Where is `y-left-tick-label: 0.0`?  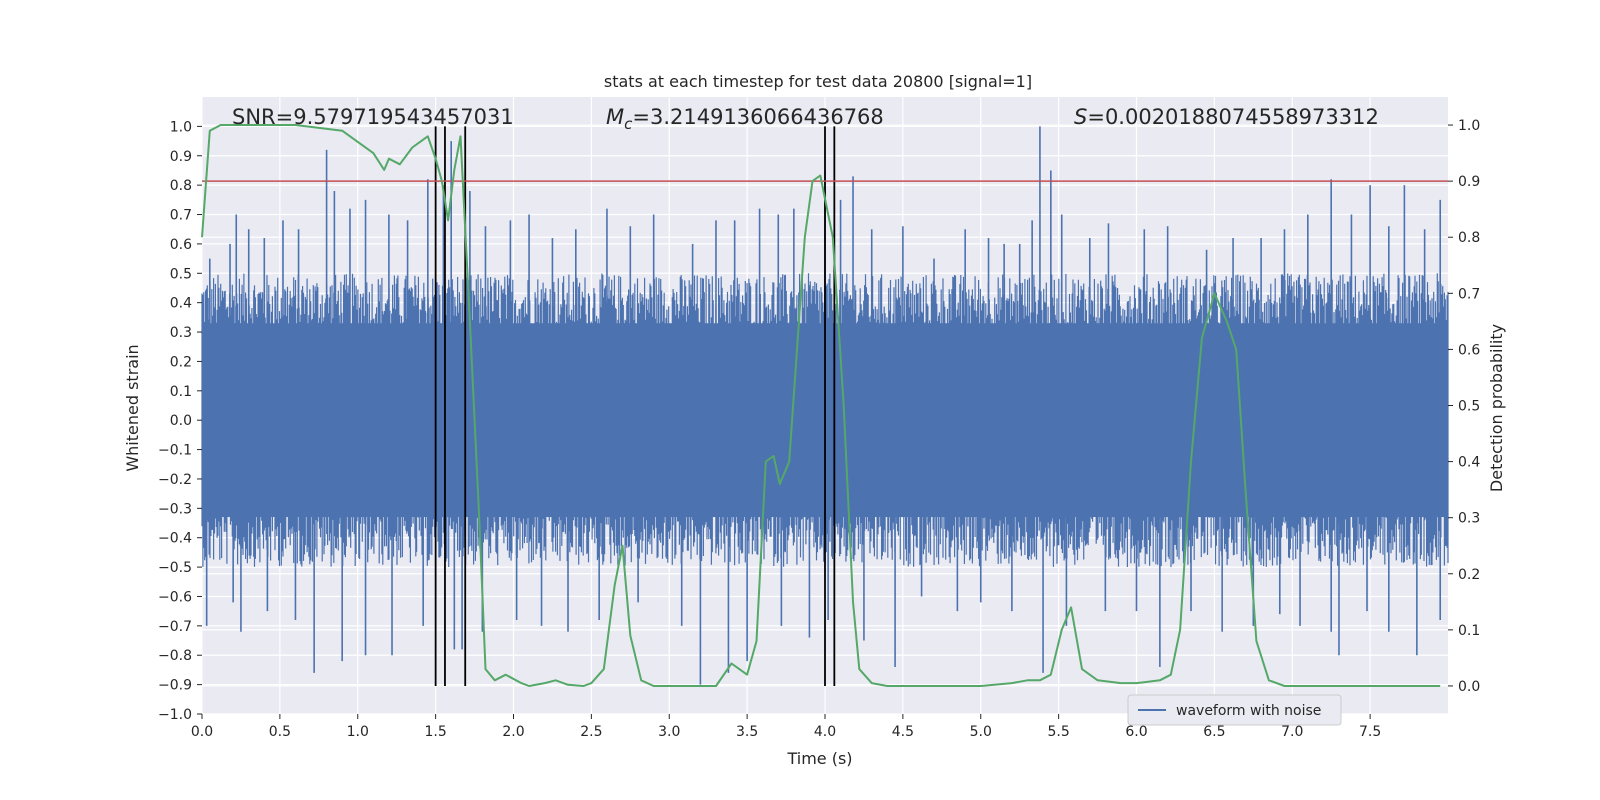 y-left-tick-label: 0.0 is located at coordinates (181, 421).